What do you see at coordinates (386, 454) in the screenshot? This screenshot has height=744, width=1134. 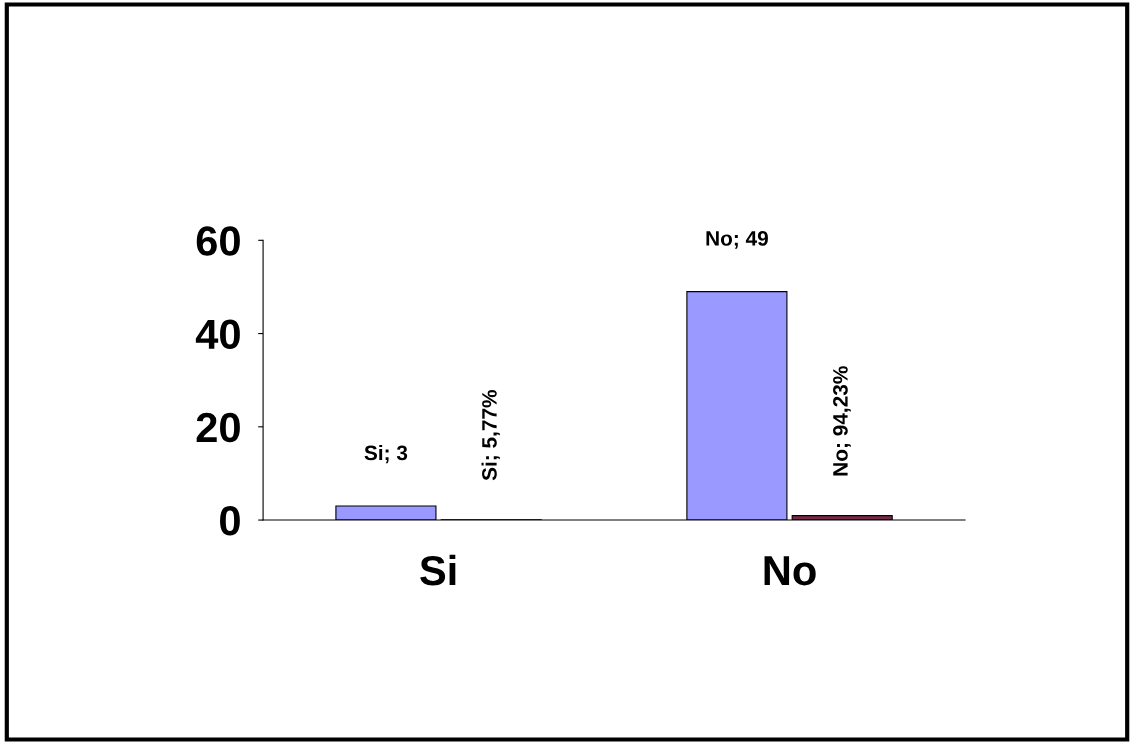 I see `data-label: Si; 3` at bounding box center [386, 454].